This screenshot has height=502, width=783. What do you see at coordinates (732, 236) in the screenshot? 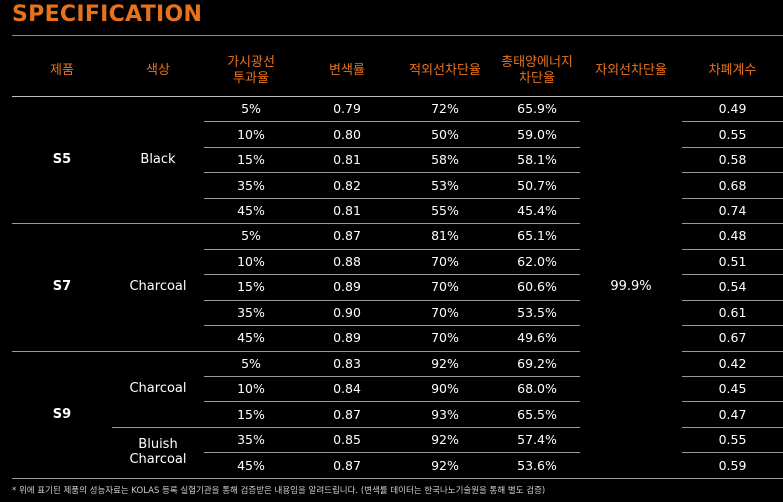
I see `table-cell: 0.48` at bounding box center [732, 236].